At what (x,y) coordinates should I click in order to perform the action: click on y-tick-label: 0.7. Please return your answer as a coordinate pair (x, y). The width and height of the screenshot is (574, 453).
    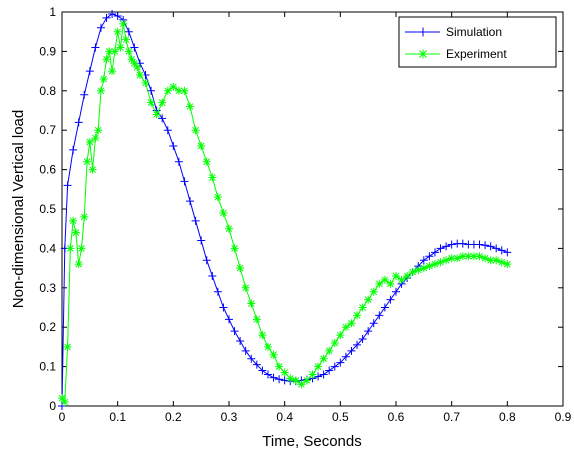
    Looking at the image, I should click on (47, 130).